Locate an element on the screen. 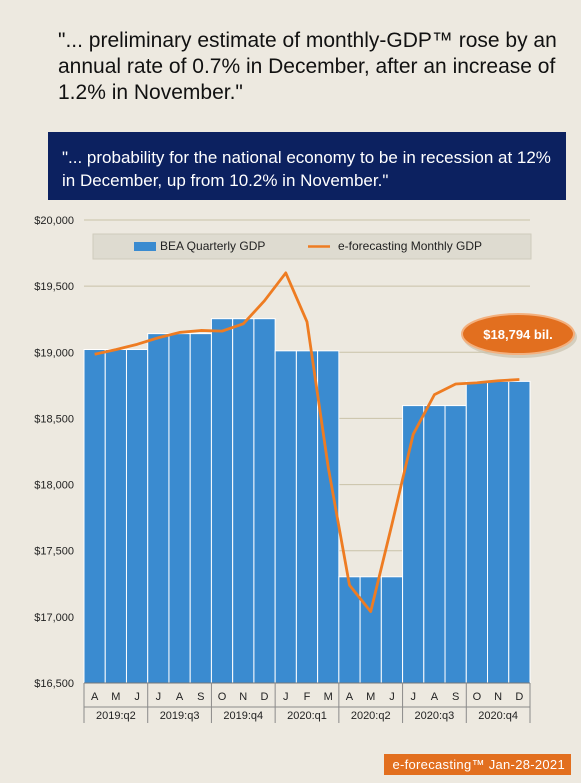 This screenshot has width=581, height=783. x-tick-quarter: 2020:q2 is located at coordinates (371, 716).